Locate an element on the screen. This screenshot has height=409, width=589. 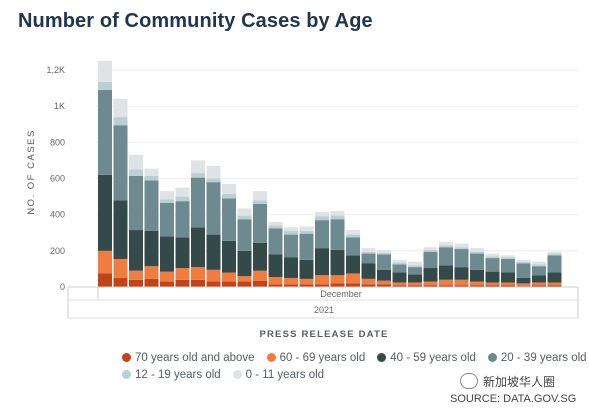
legend-item: 20 - 39 years old is located at coordinates (537, 358).